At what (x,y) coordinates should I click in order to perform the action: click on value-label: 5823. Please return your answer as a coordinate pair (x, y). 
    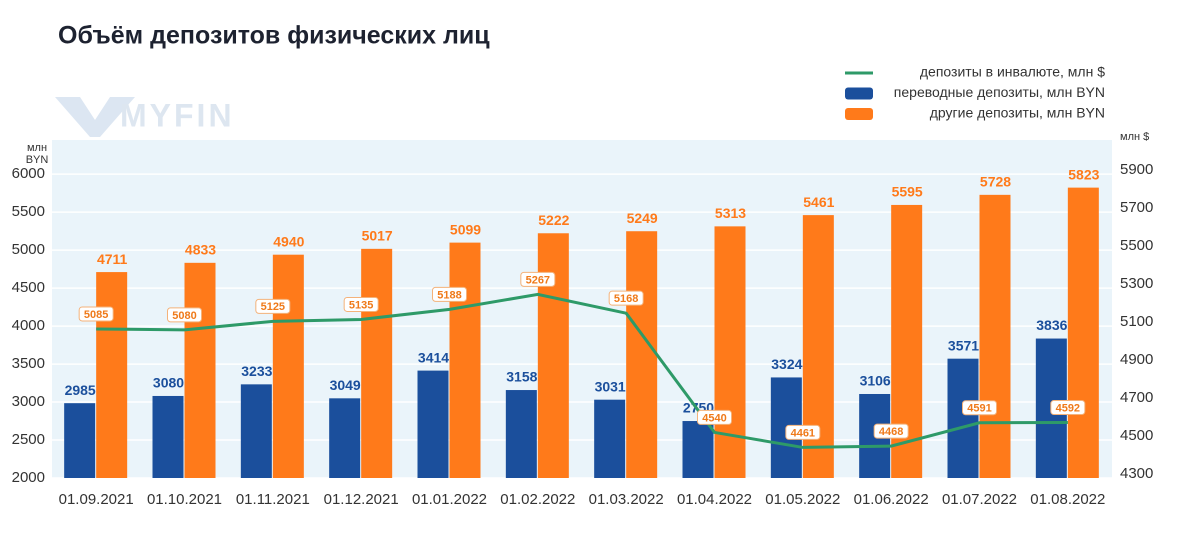
    Looking at the image, I should click on (1083, 174).